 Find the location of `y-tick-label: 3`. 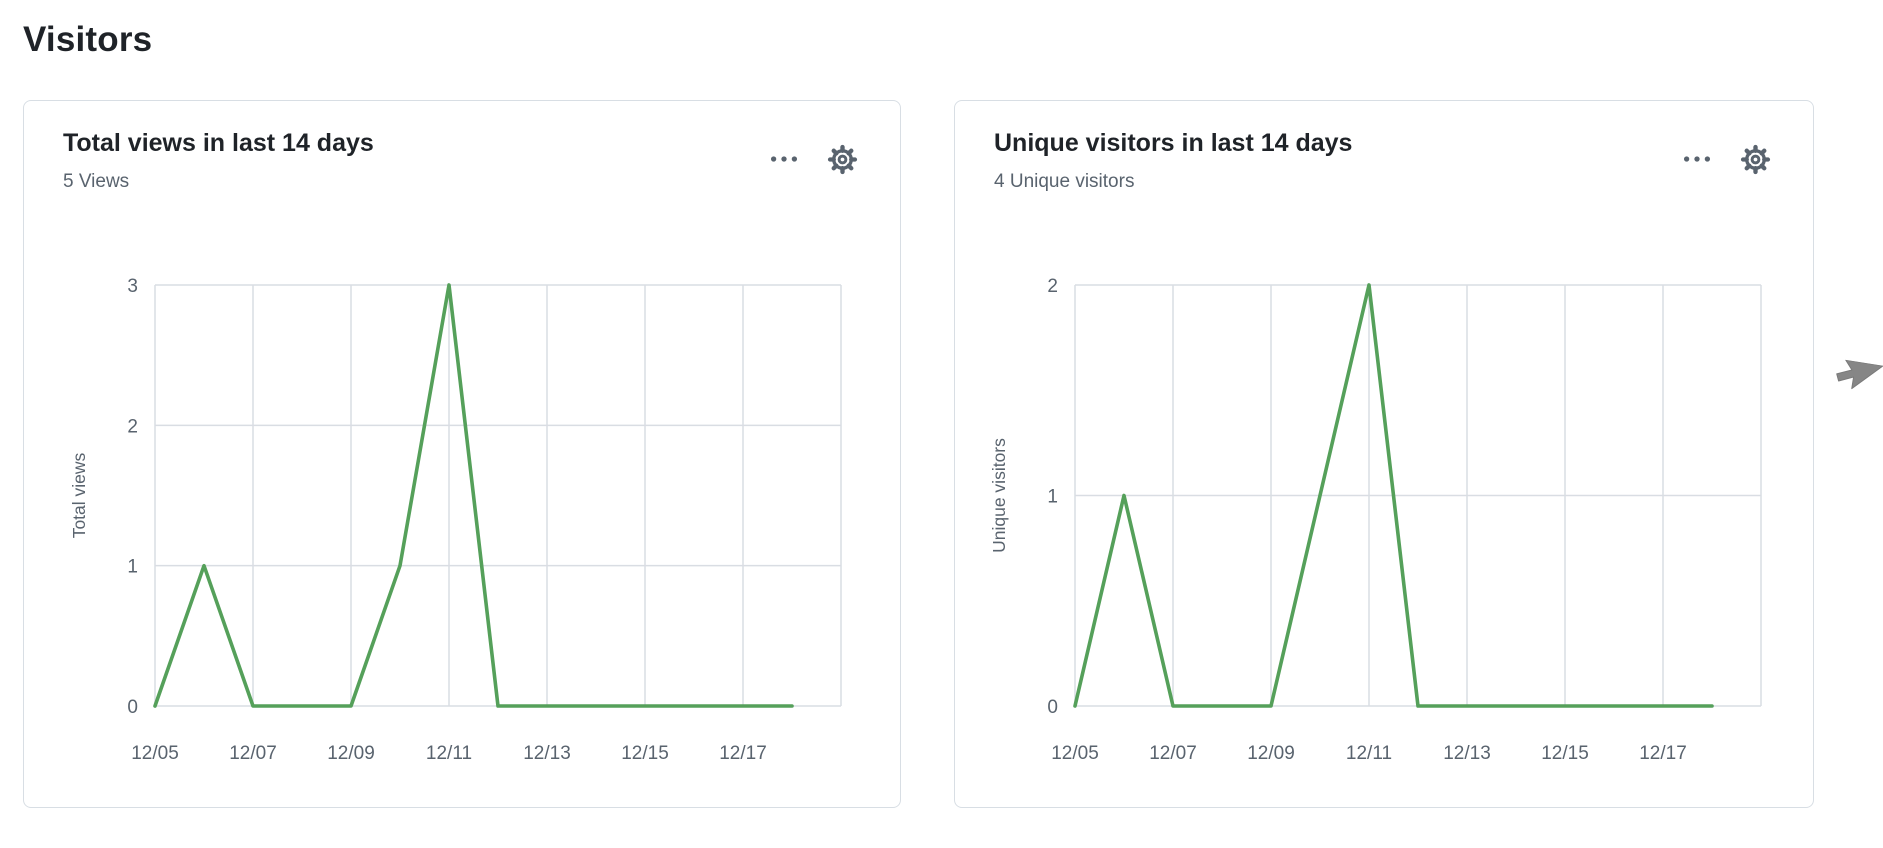

y-tick-label: 3 is located at coordinates (132, 286).